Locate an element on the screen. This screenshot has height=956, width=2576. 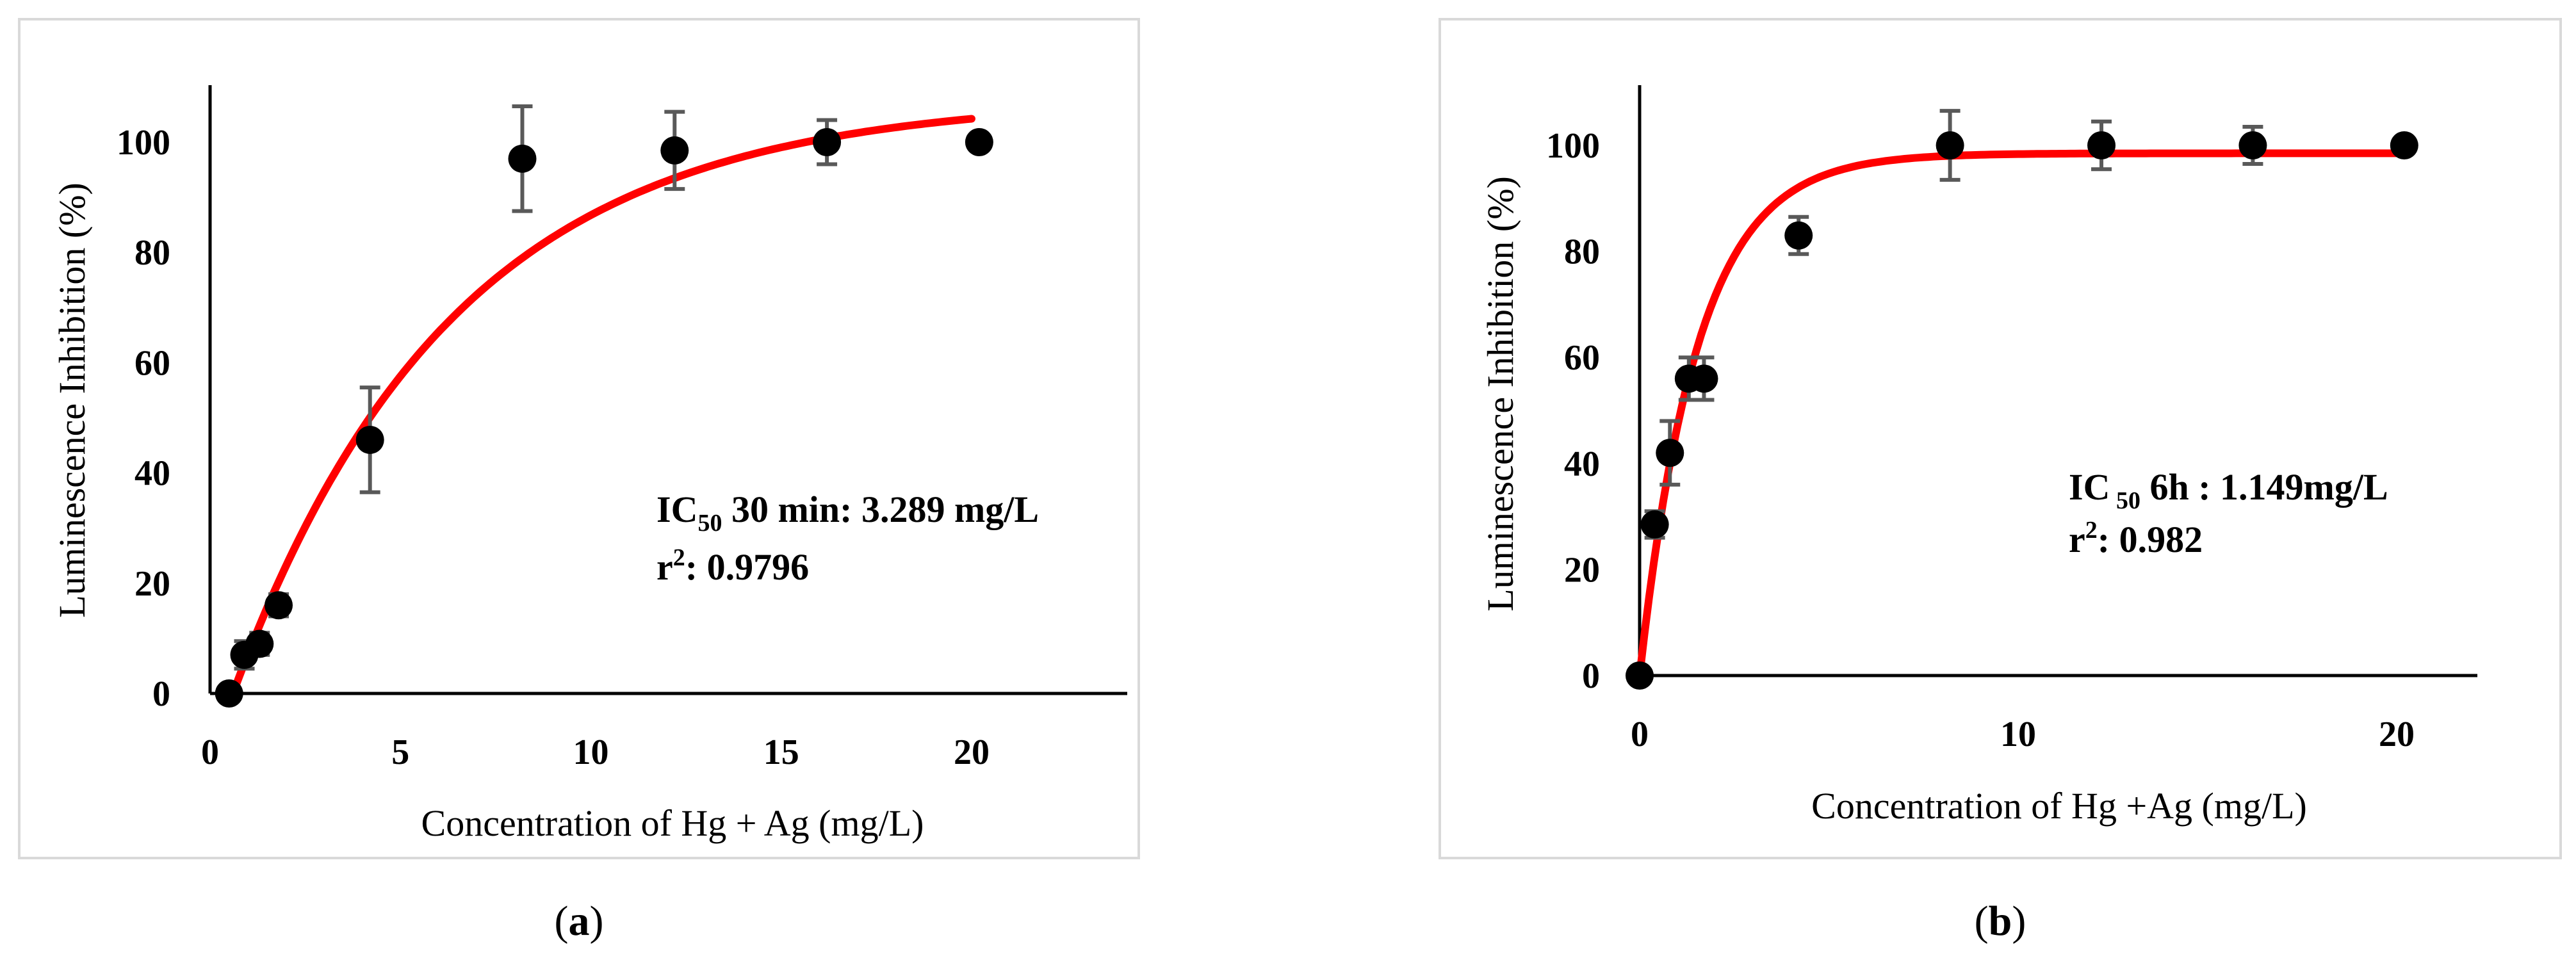
panel-a-y-tick-label: 0 is located at coordinates (161, 694).